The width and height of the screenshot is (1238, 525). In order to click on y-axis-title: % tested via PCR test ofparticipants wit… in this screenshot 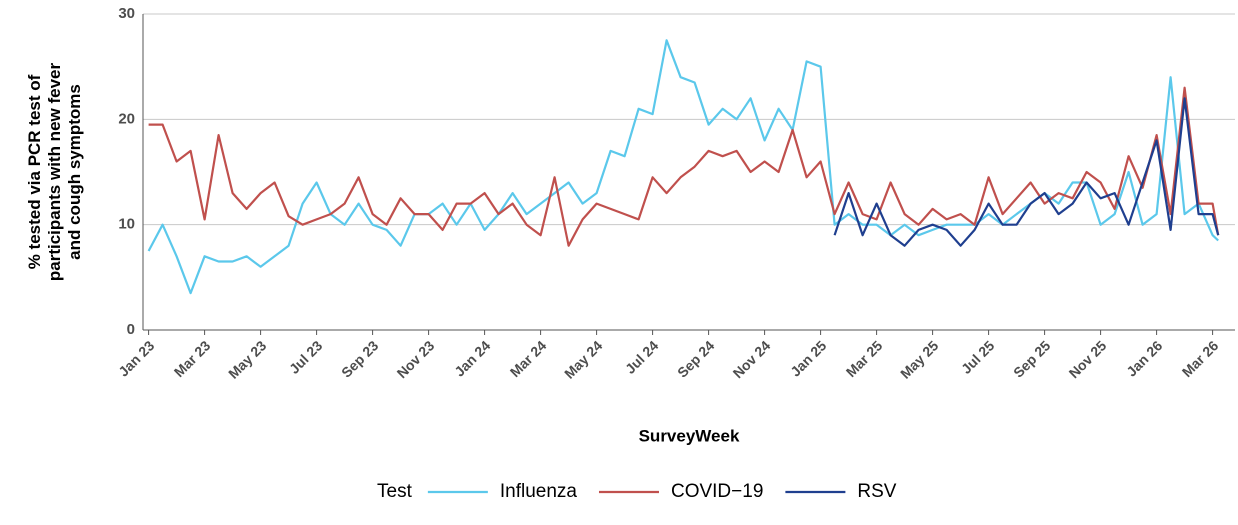, I will do `click(54, 172)`.